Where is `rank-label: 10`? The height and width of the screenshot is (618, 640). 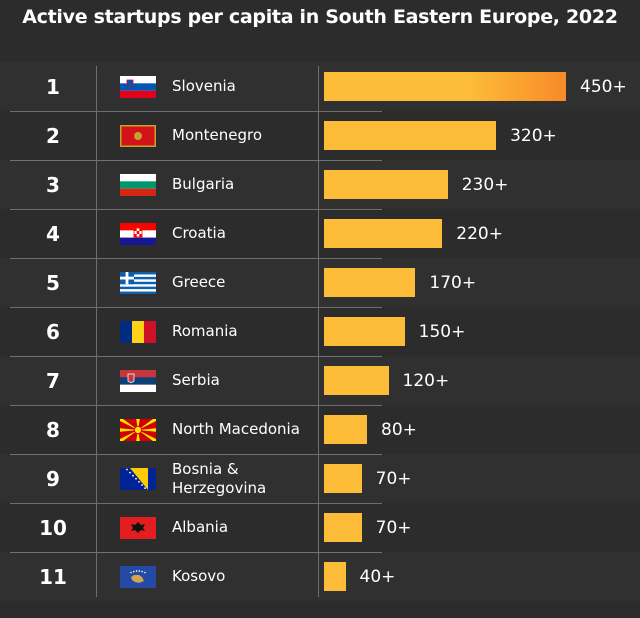
rank-label: 10 is located at coordinates (53, 527).